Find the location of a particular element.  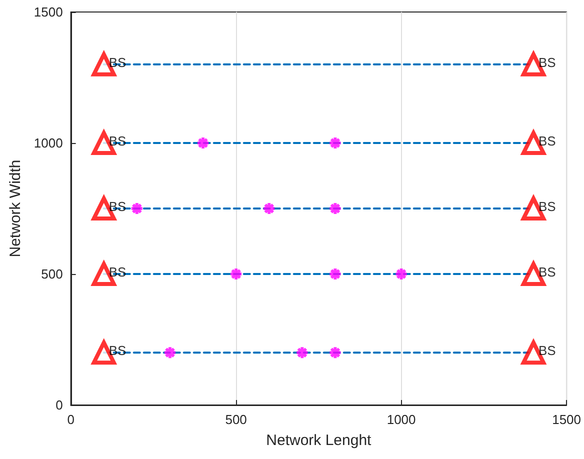

y-tick-label: 500 is located at coordinates (52, 274).